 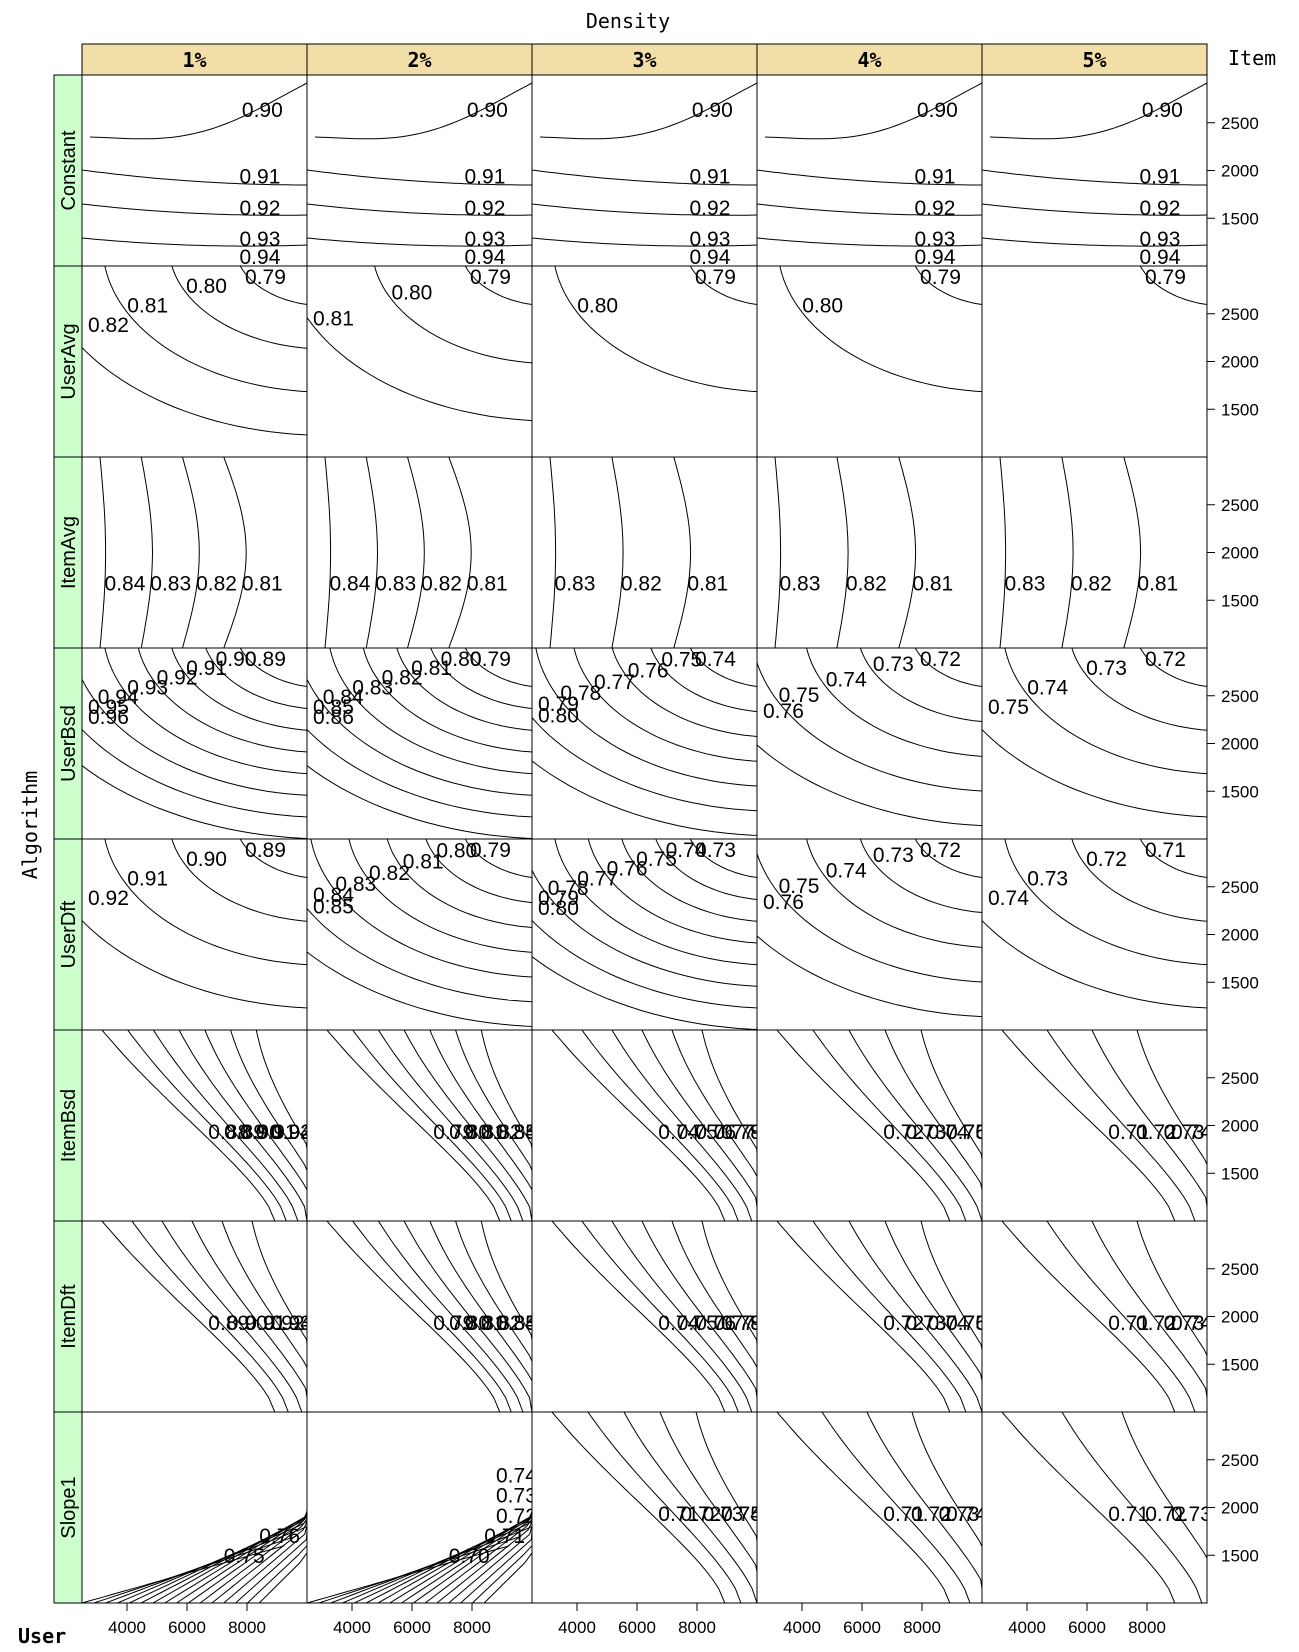 I want to click on contour-panel: 0.84 0.83 0.82 0.81, so click(x=194, y=552).